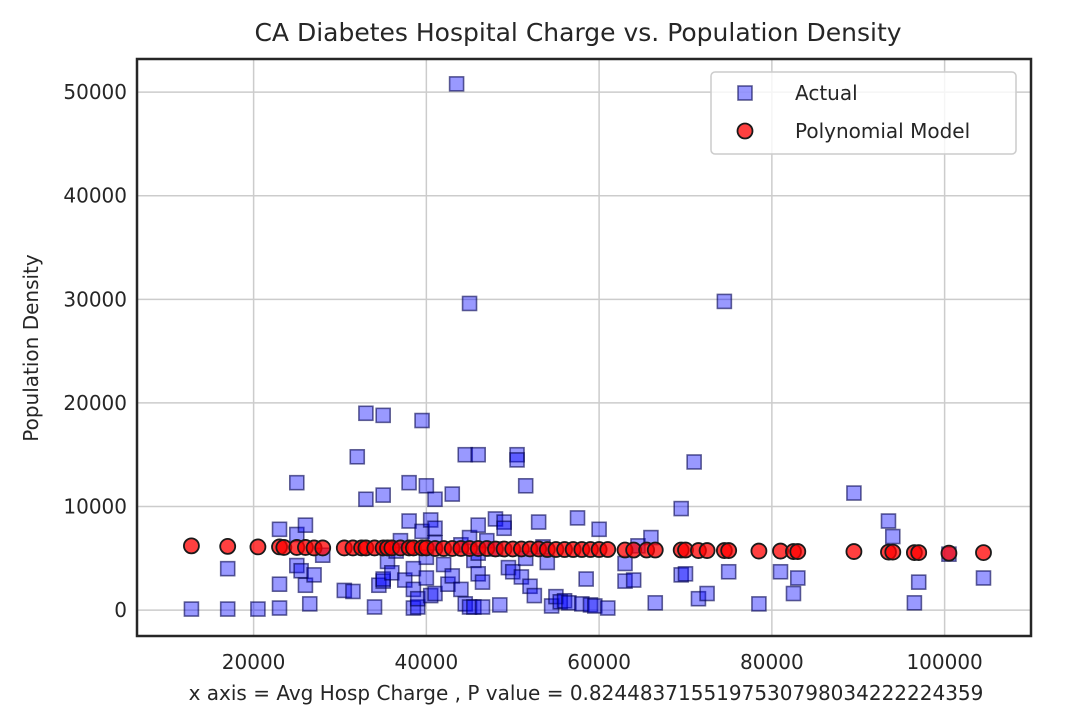 This screenshot has width=1065, height=725. Describe the element at coordinates (863, 113) in the screenshot. I see `legend: Actual Polynomial Model` at that location.